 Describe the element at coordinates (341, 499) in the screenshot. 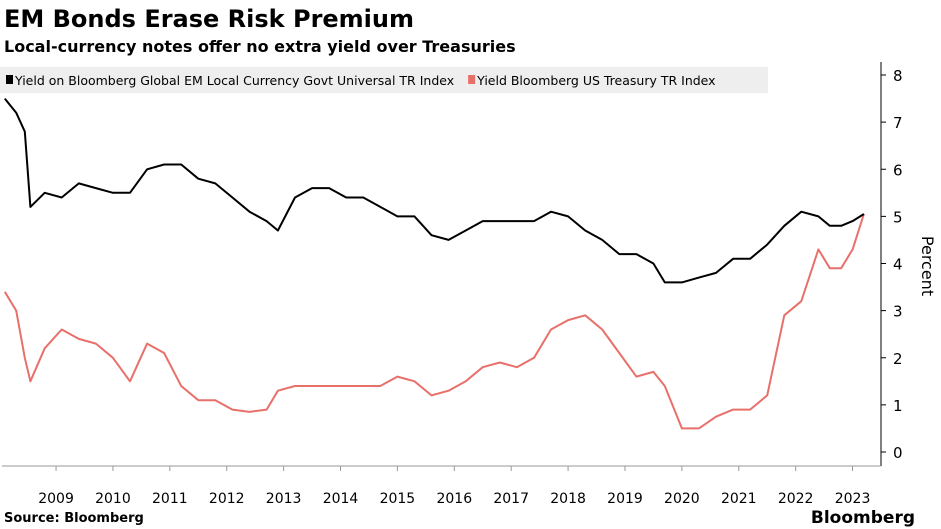

I see `x-tick-label: 2014` at that location.